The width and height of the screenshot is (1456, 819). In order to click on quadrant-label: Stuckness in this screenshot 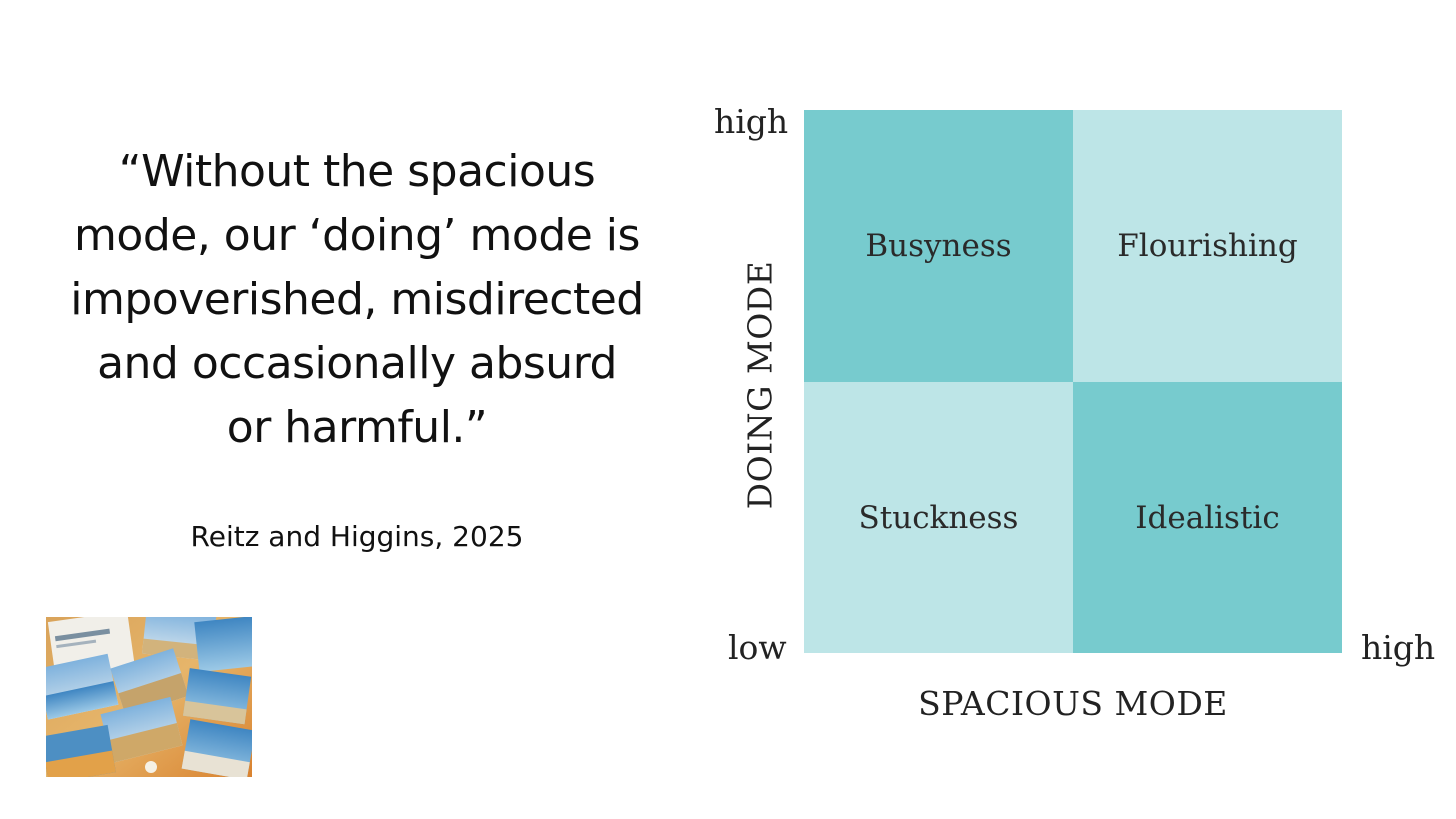, I will do `click(938, 517)`.